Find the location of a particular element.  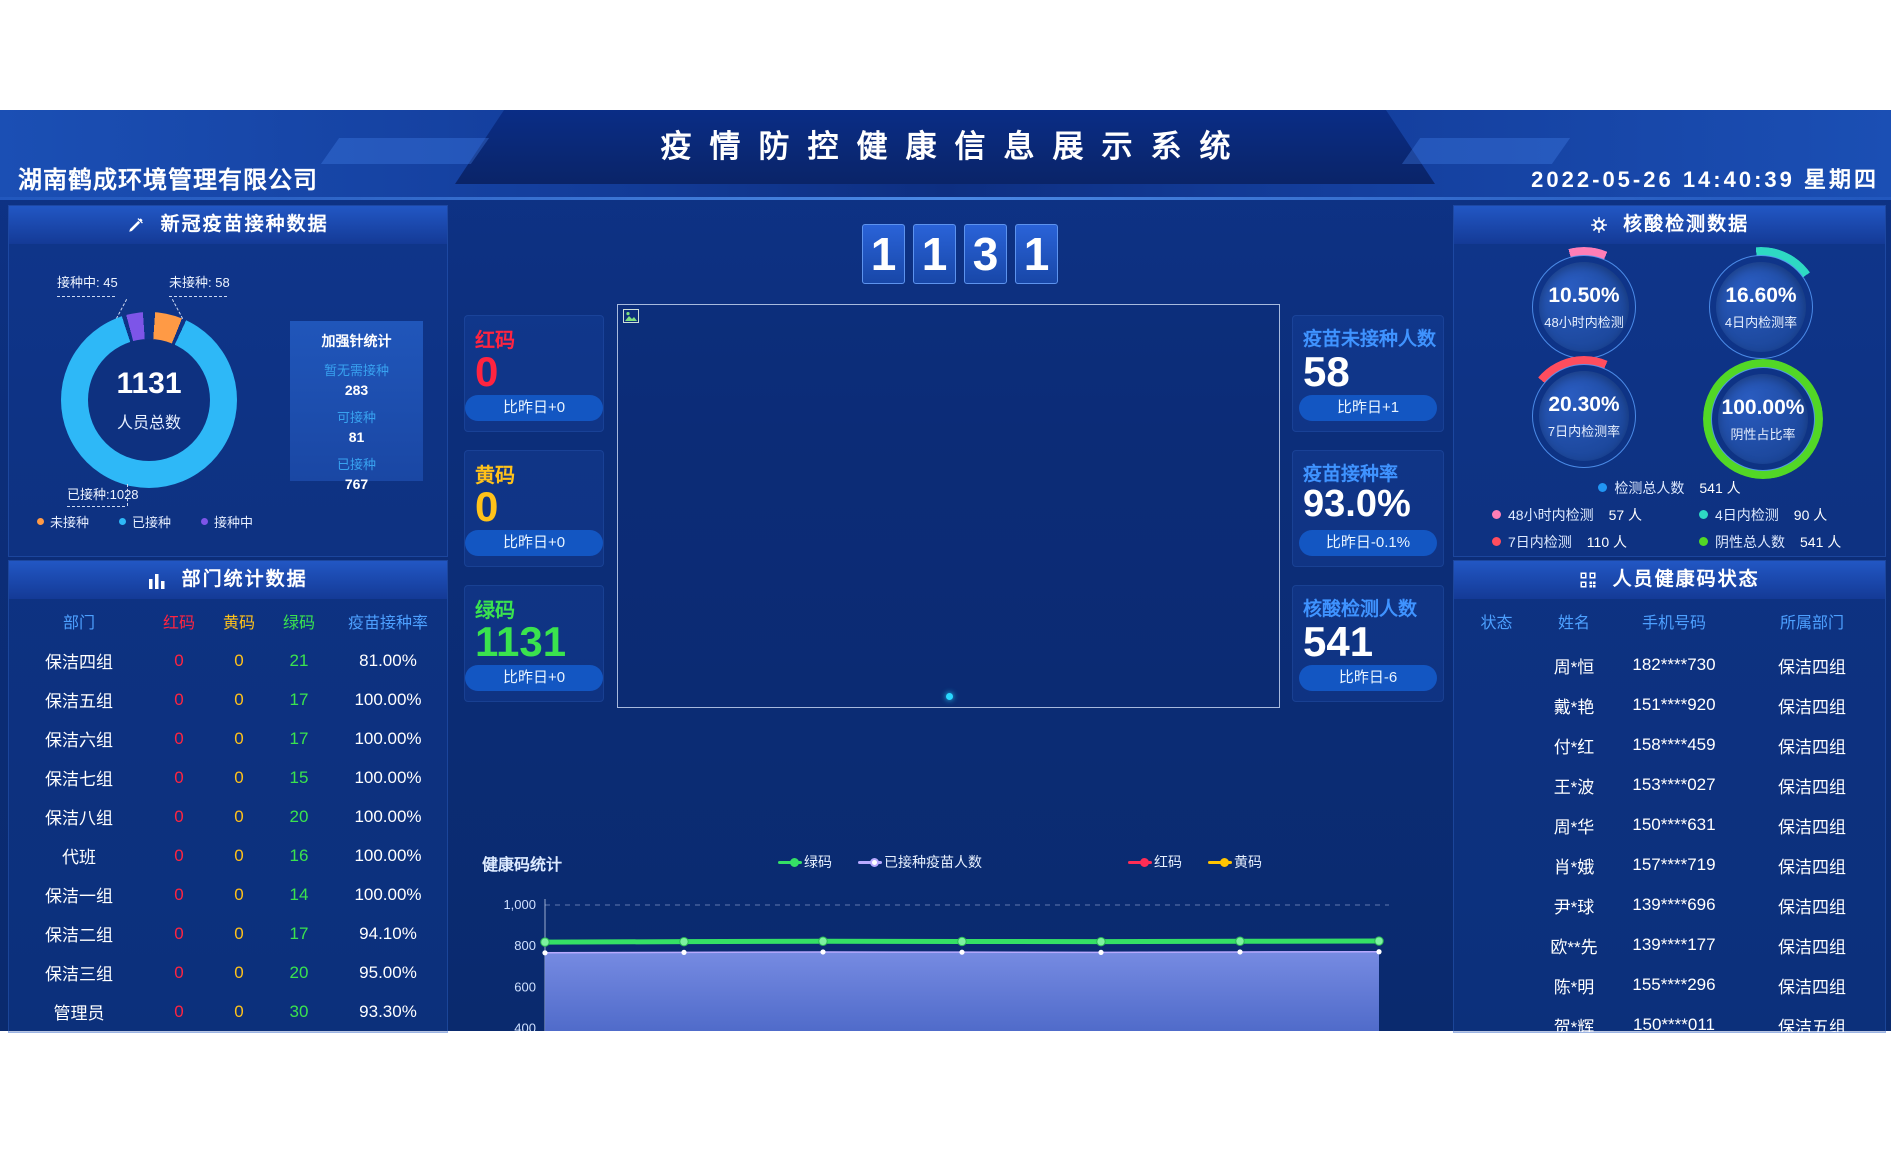

name-cell: 肖*娥 is located at coordinates (1574, 867).